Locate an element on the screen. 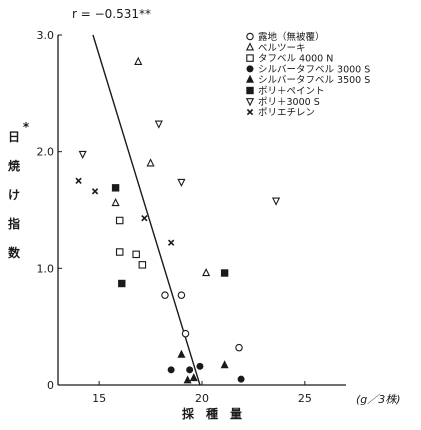 The height and width of the screenshot is (430, 421). y-tick-label: 1.0 is located at coordinates (46, 268).